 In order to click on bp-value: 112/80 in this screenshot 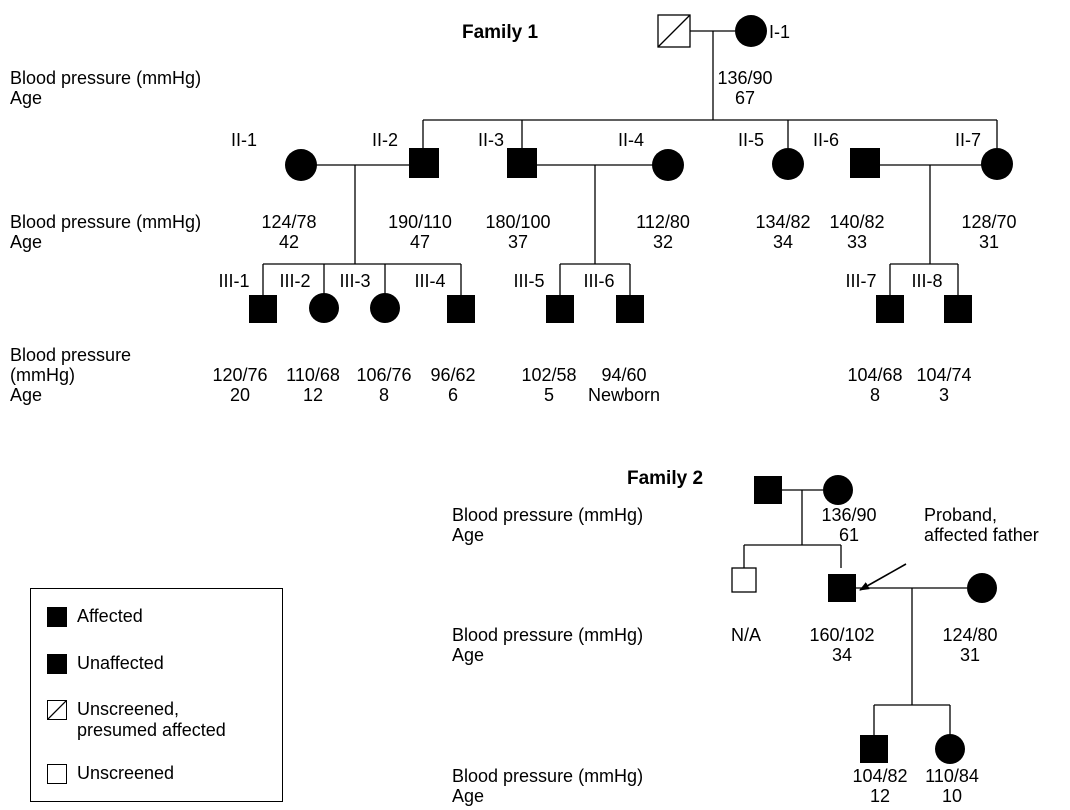, I will do `click(663, 222)`.